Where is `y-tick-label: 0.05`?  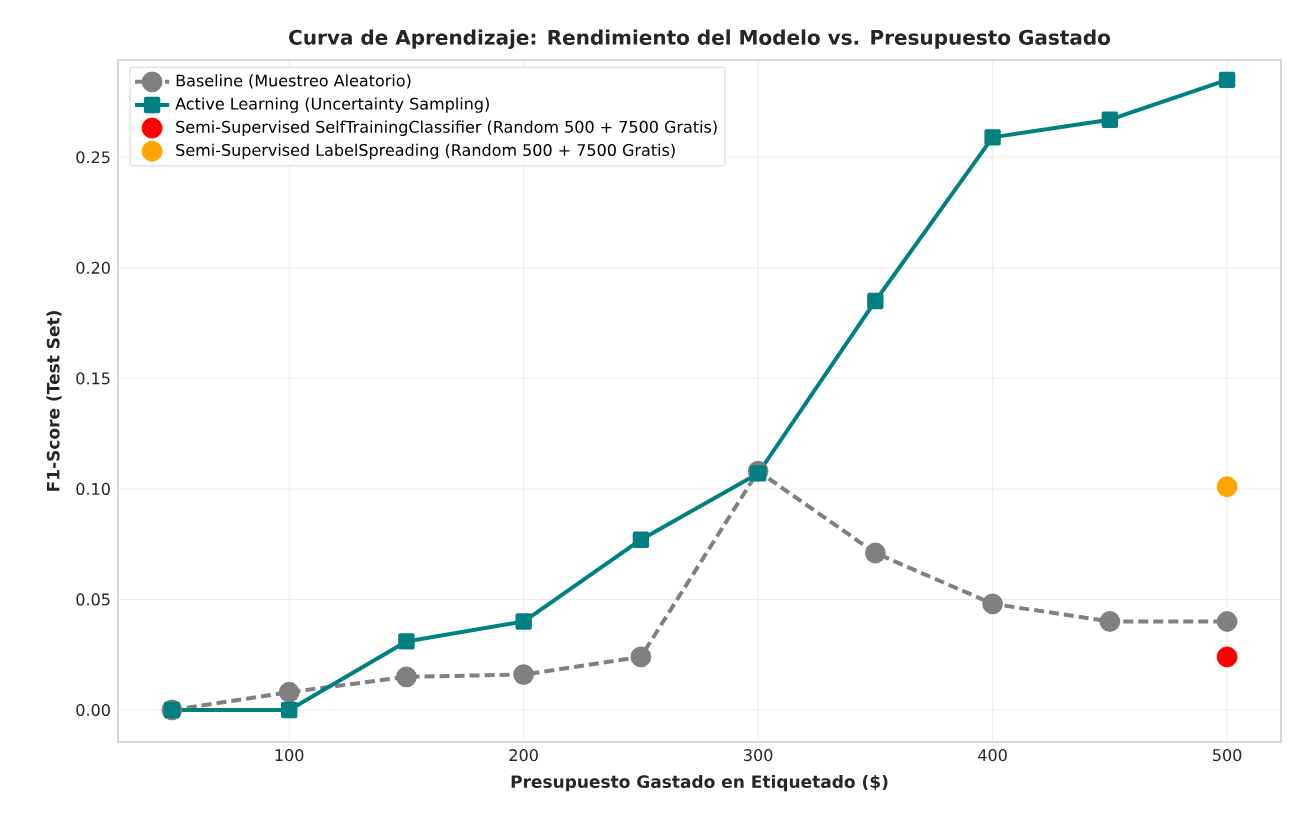 y-tick-label: 0.05 is located at coordinates (93, 599).